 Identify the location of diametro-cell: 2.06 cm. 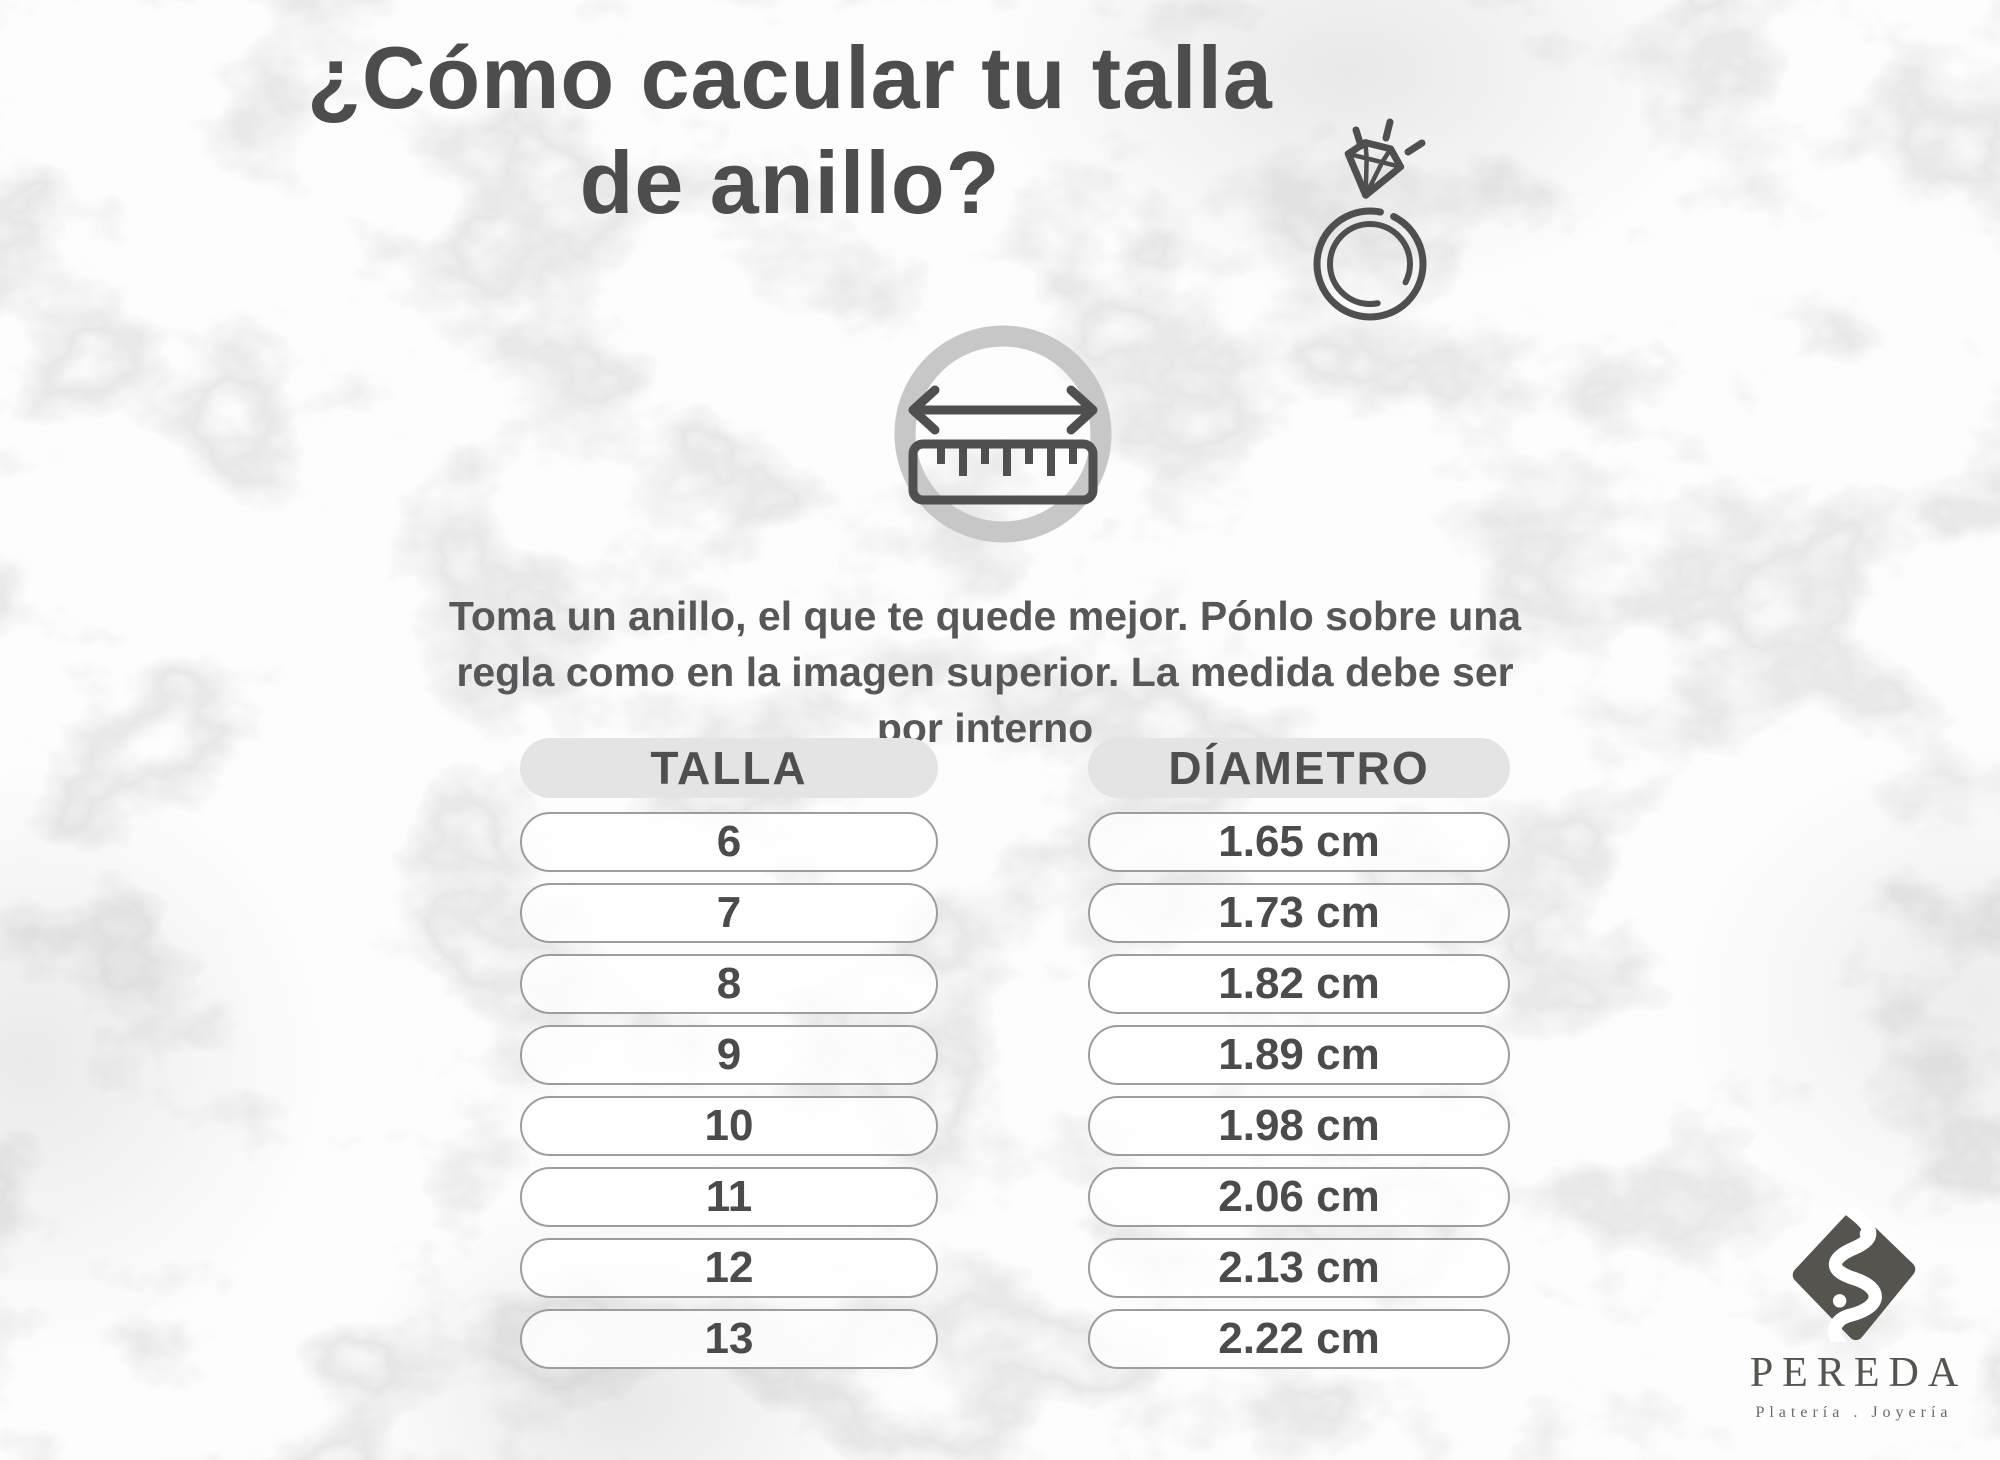
(1299, 1197).